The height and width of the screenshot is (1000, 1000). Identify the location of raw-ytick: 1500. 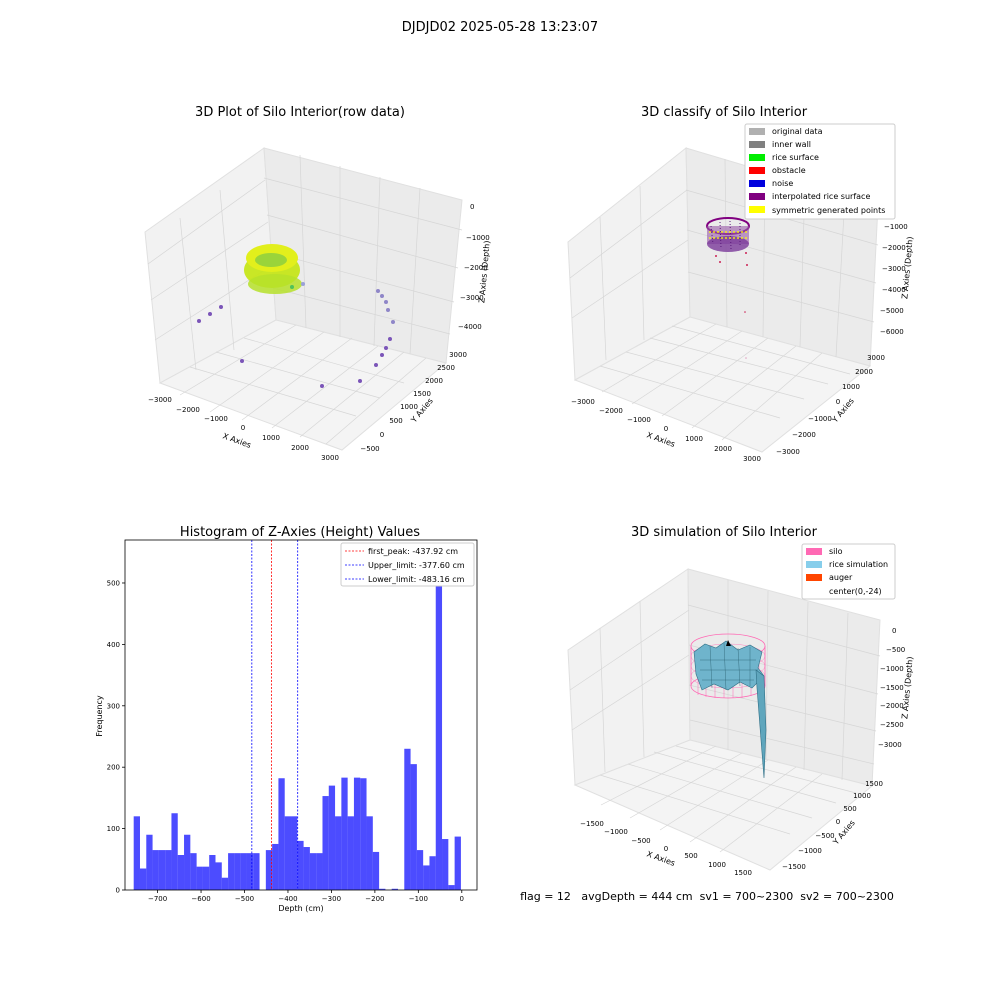
(422, 394).